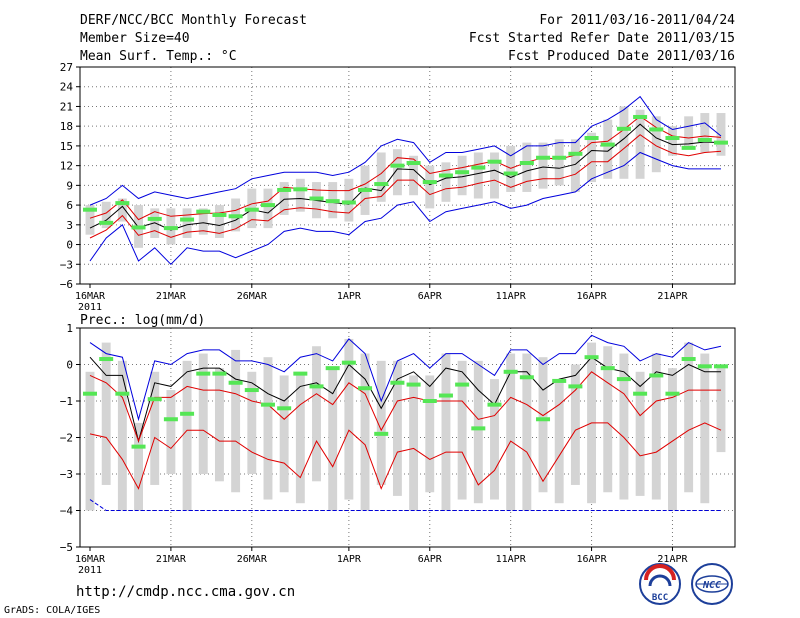 The width and height of the screenshot is (800, 618). What do you see at coordinates (66, 264) in the screenshot?
I see `temp-ytick-label-1: −3` at bounding box center [66, 264].